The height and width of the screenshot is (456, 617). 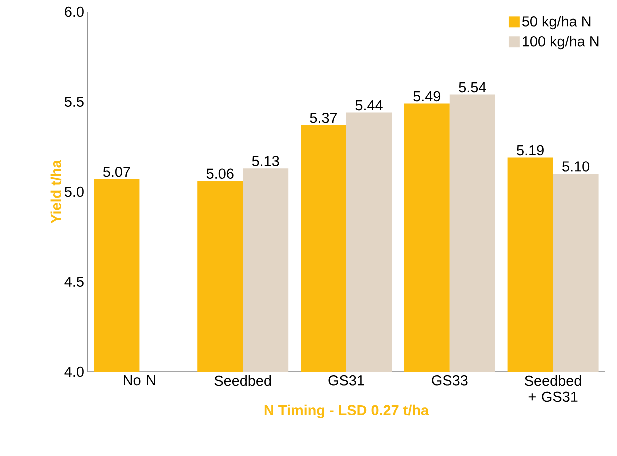 What do you see at coordinates (347, 411) in the screenshot?
I see `x-axis-title: N Timing - LSD 0.27 t/ha` at bounding box center [347, 411].